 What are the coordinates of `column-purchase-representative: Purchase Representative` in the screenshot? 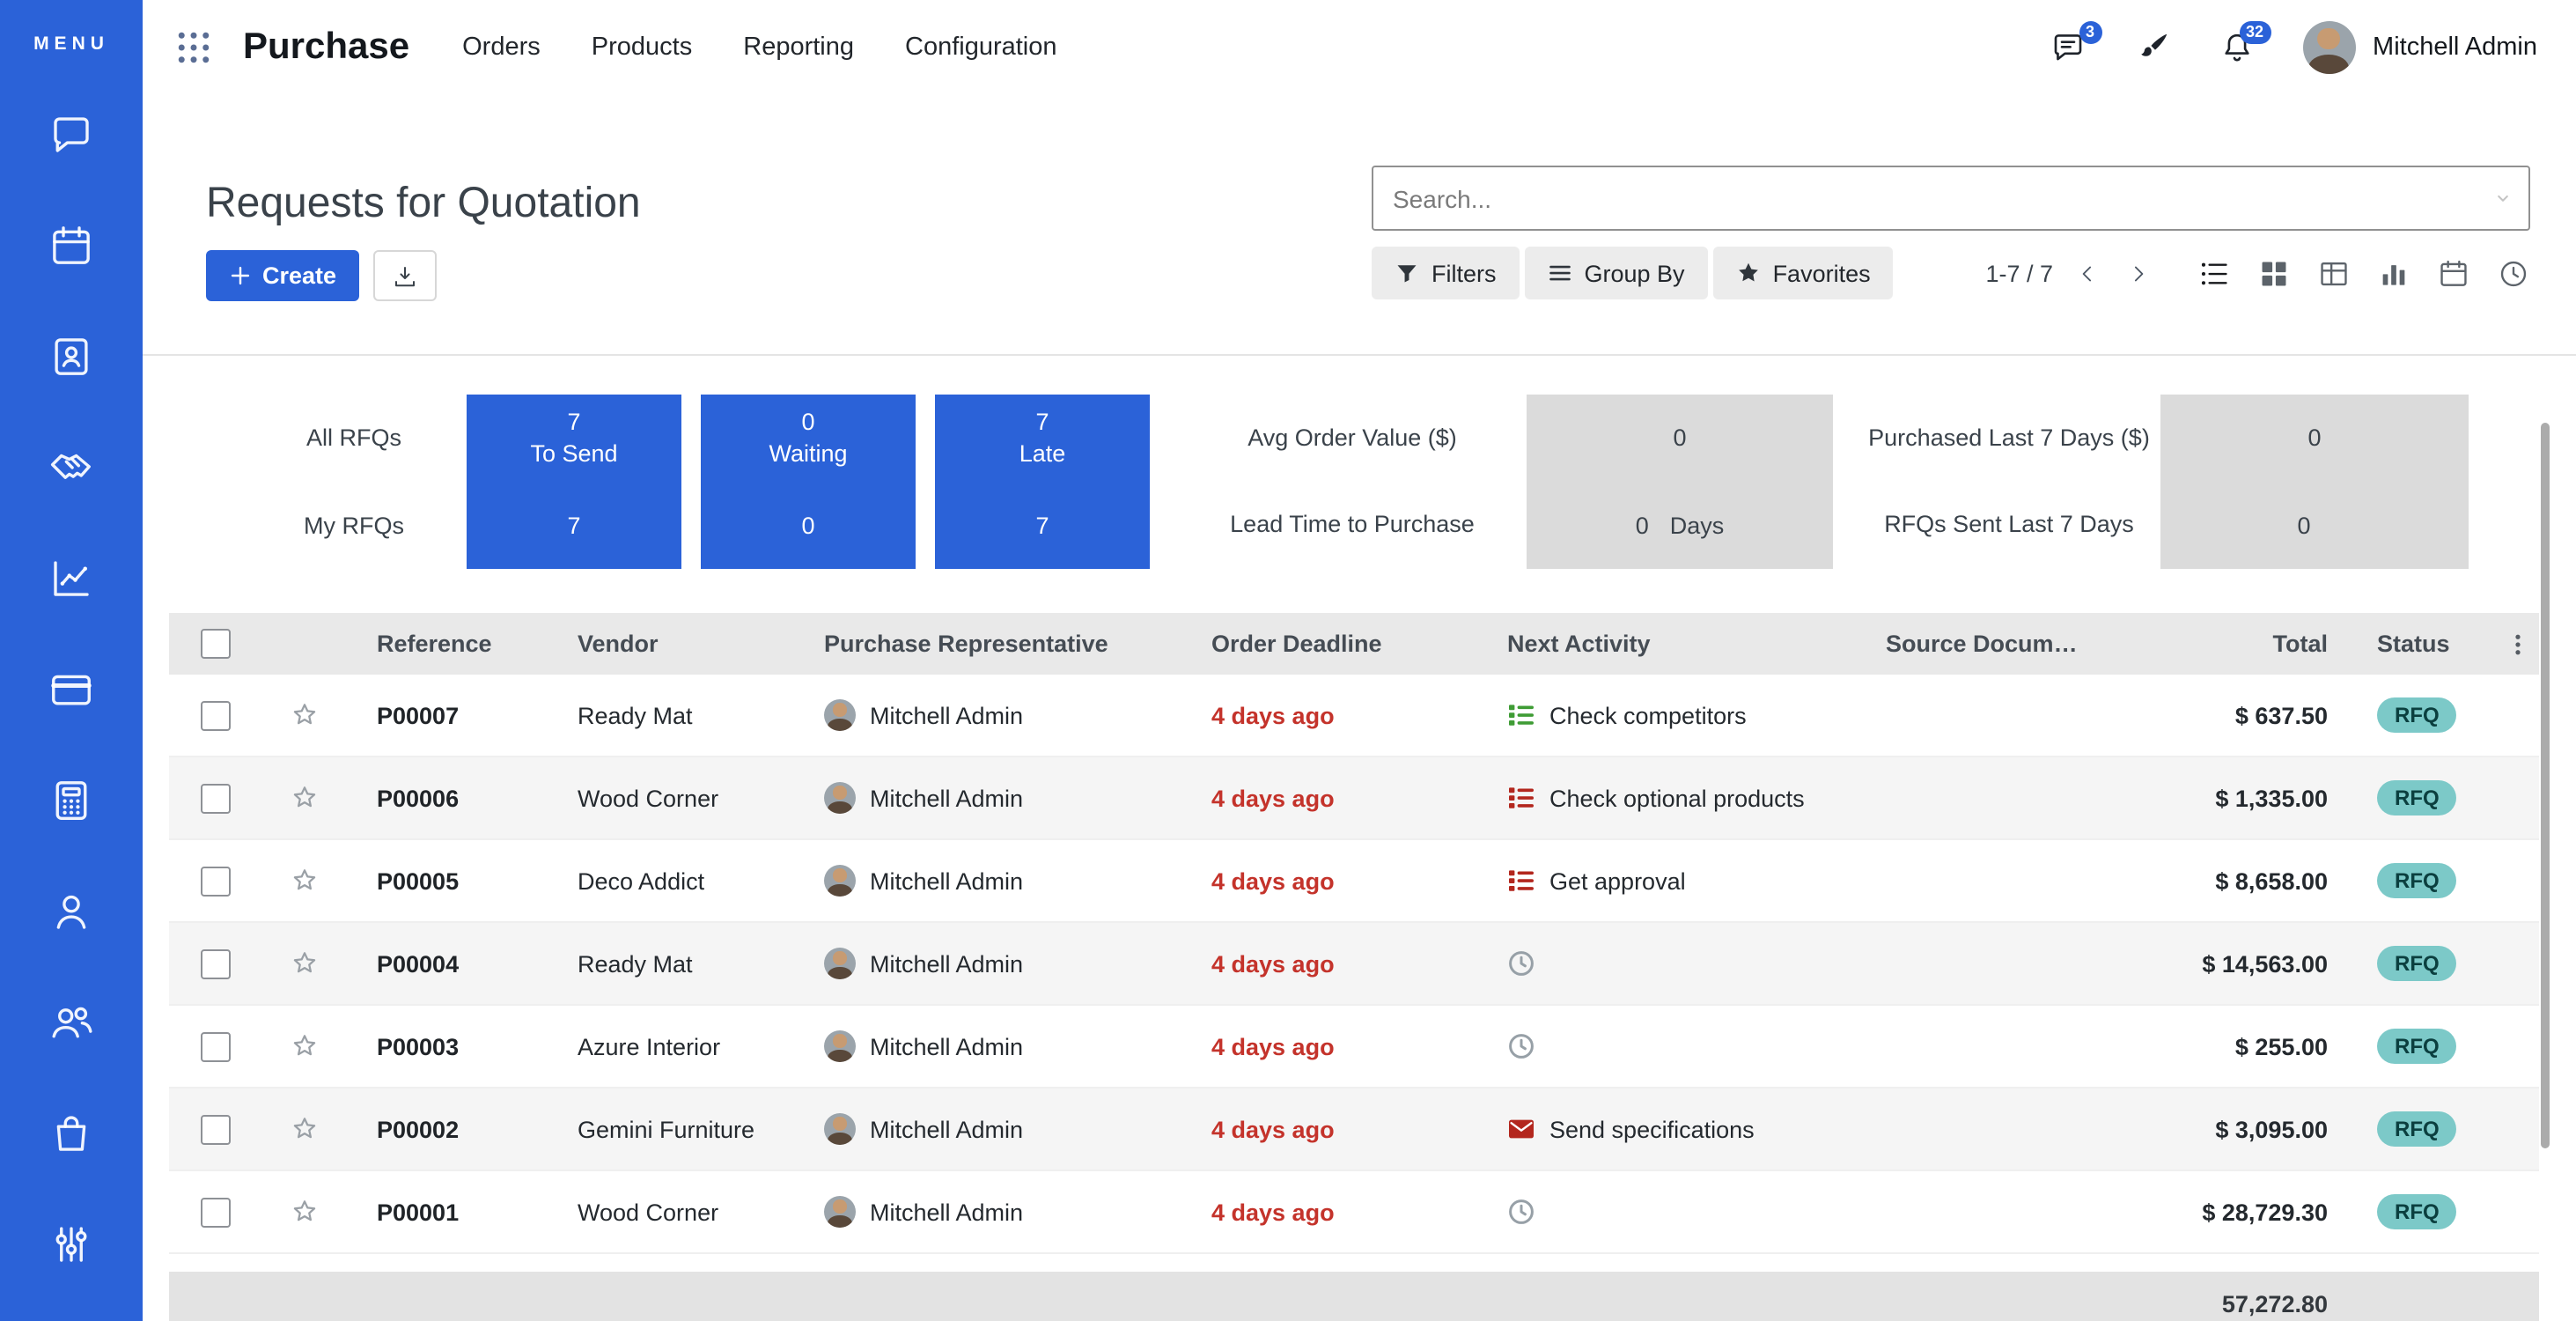 It's located at (966, 644).